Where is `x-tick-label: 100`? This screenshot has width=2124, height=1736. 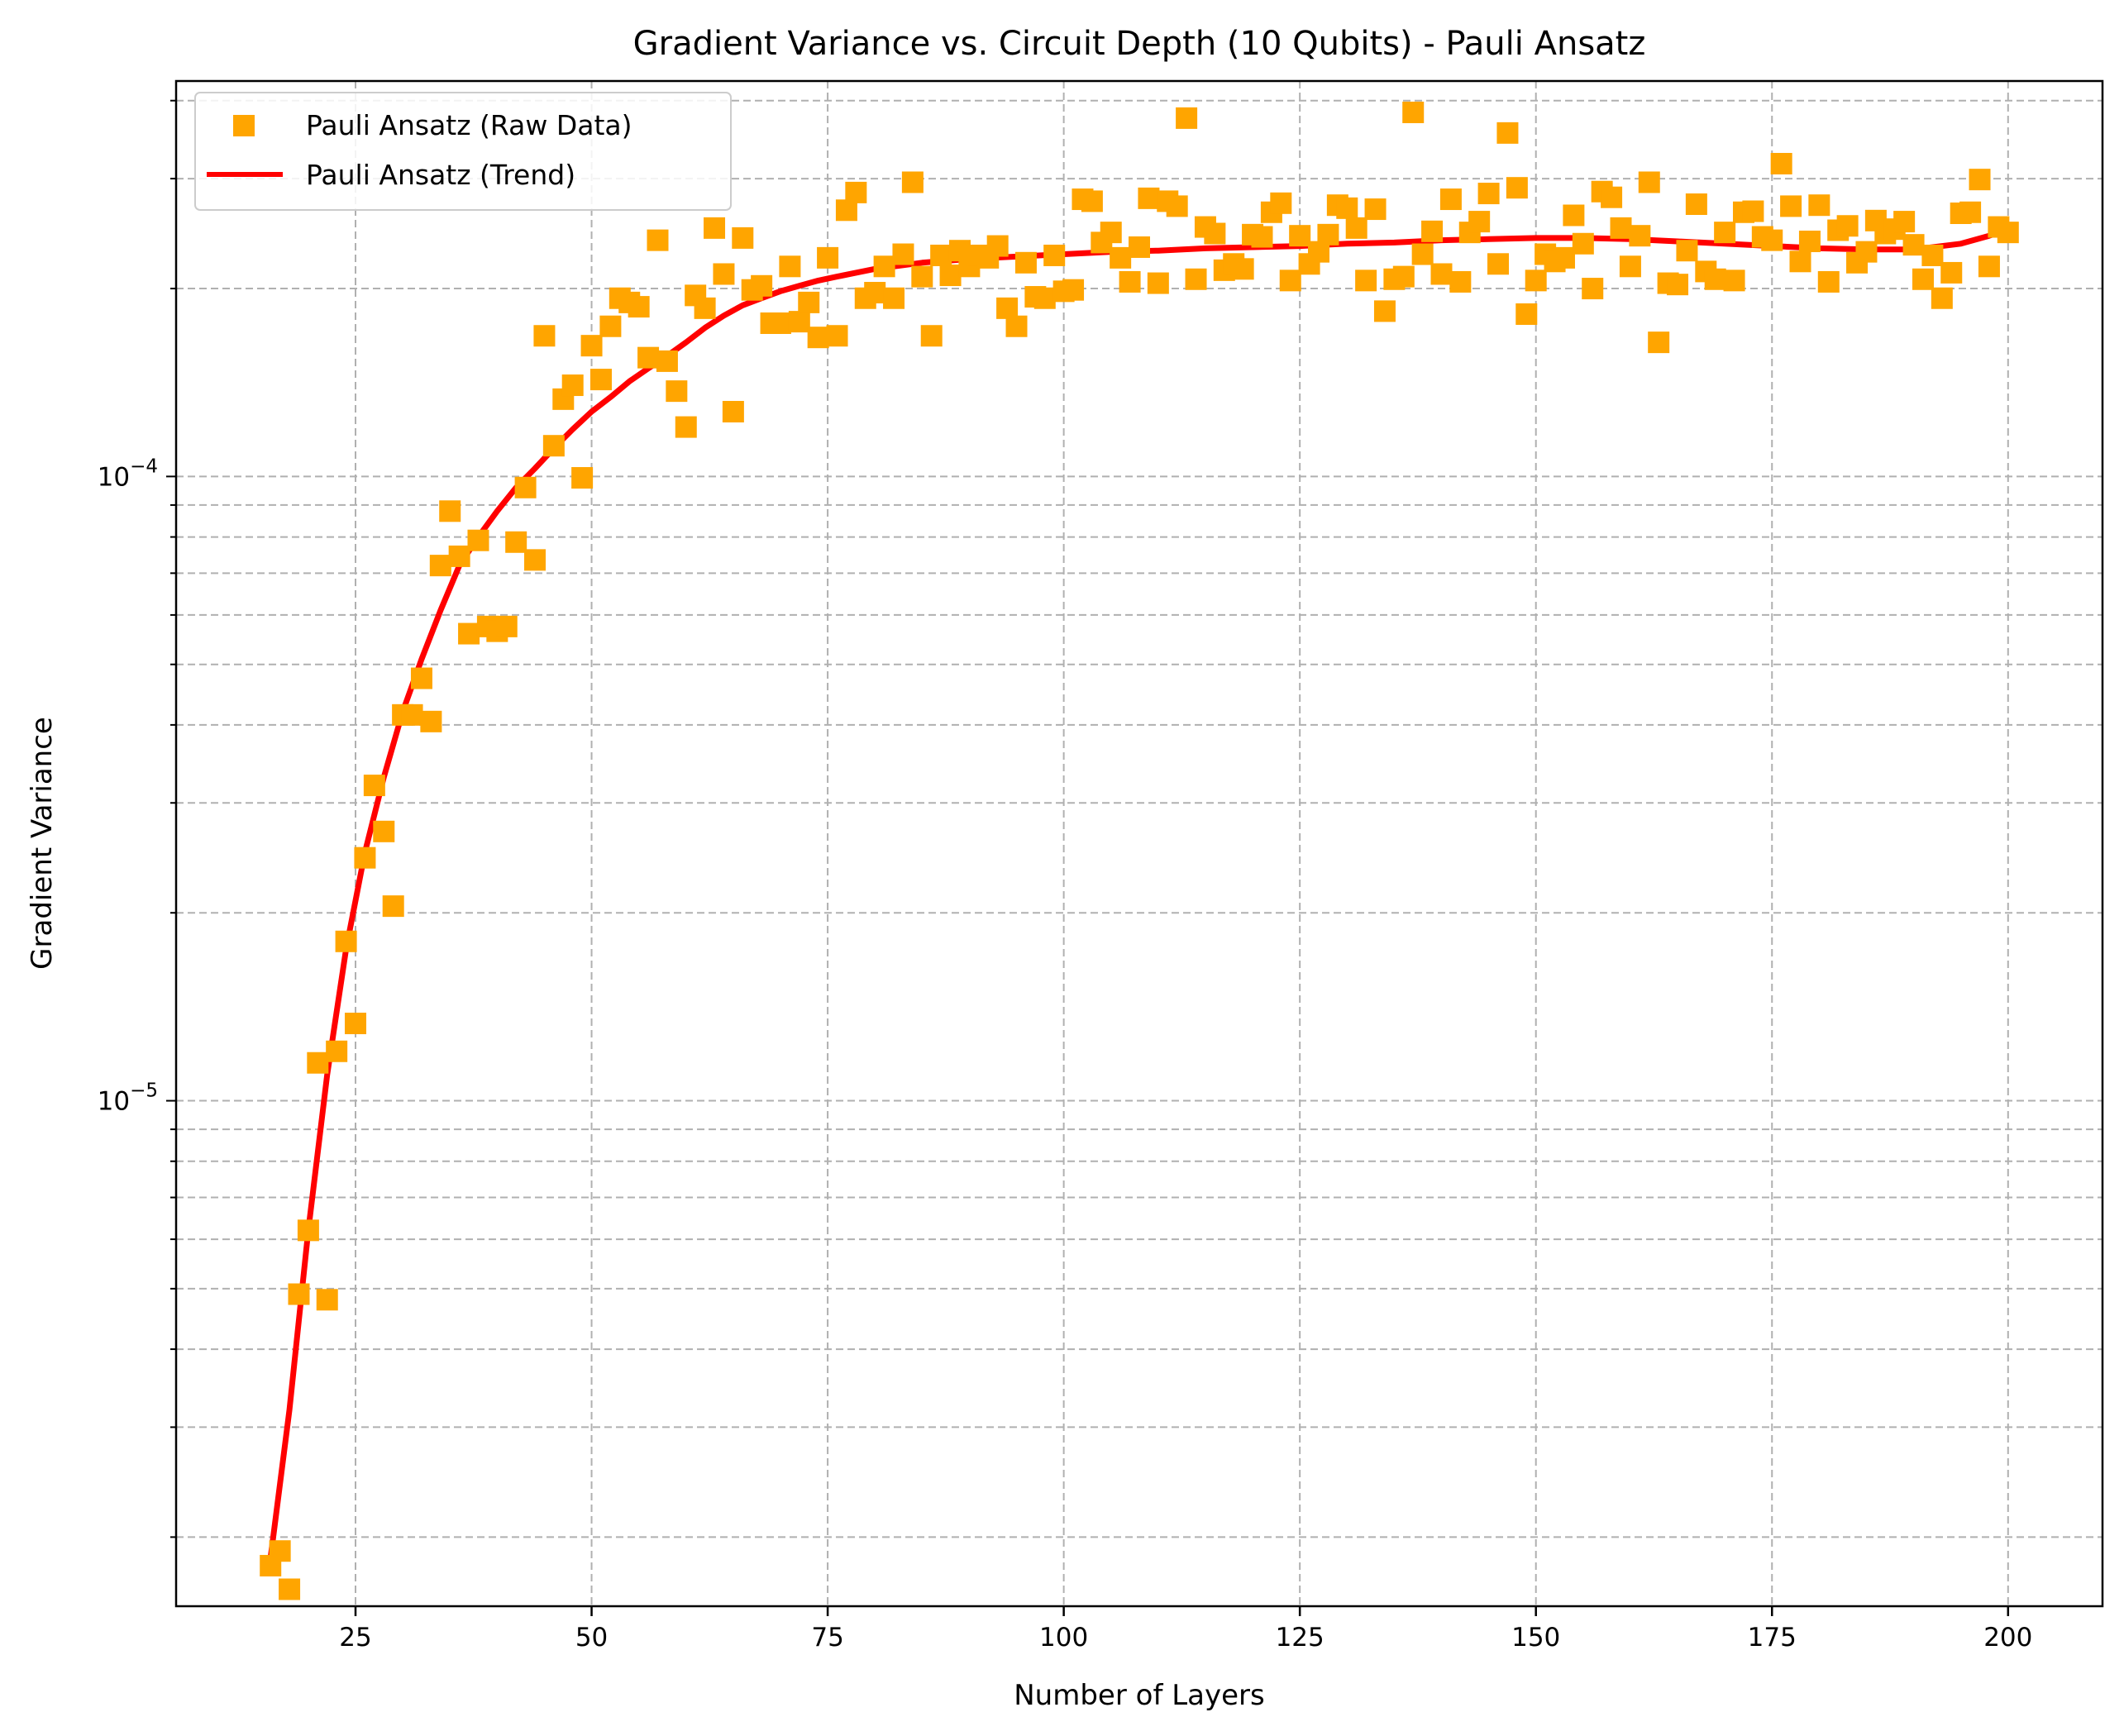
x-tick-label: 100 is located at coordinates (1063, 1638).